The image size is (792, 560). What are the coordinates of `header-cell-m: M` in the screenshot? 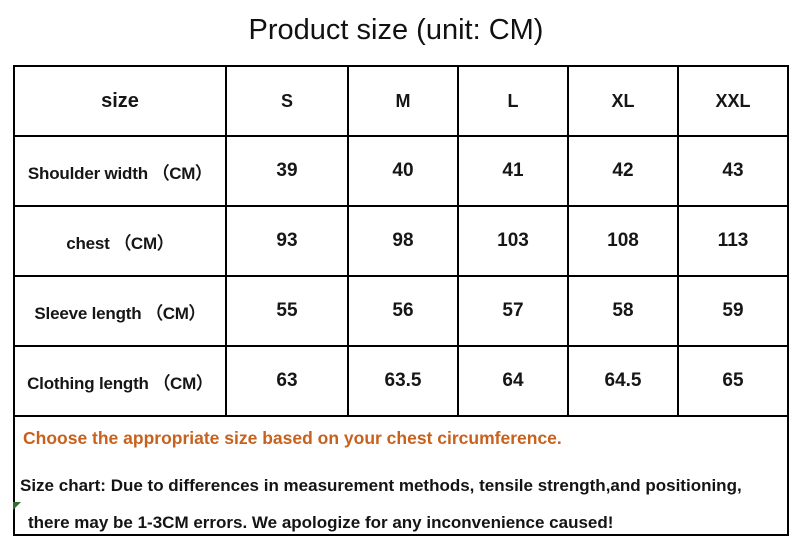 It's located at (403, 101).